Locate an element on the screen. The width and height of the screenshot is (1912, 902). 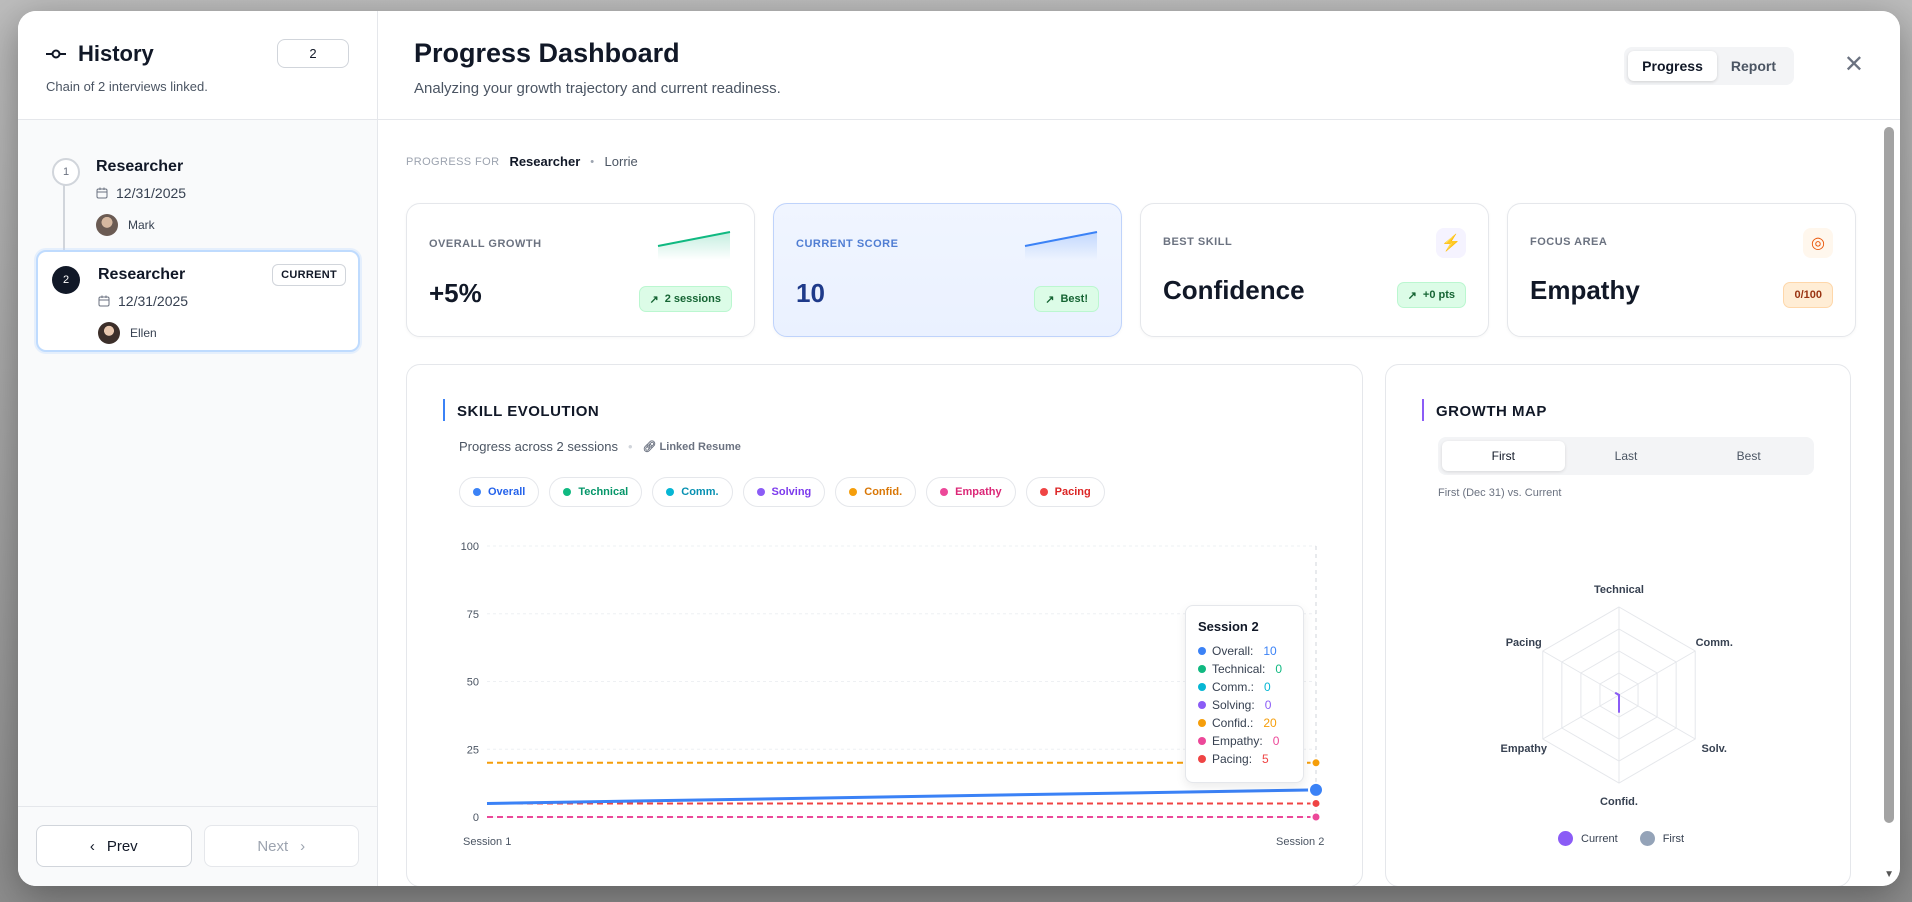
tooltip-row: Confid.: 20 is located at coordinates (1244, 723).